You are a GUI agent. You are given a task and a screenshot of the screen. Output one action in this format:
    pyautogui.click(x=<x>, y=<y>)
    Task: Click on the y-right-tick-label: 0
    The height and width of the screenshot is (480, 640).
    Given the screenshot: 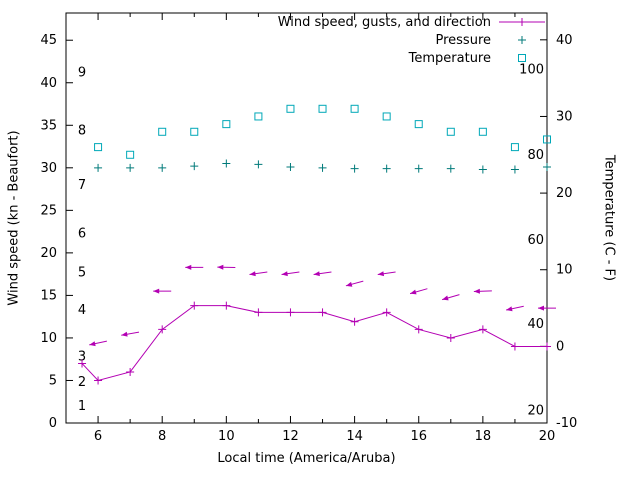 What is the action you would take?
    pyautogui.click(x=560, y=346)
    